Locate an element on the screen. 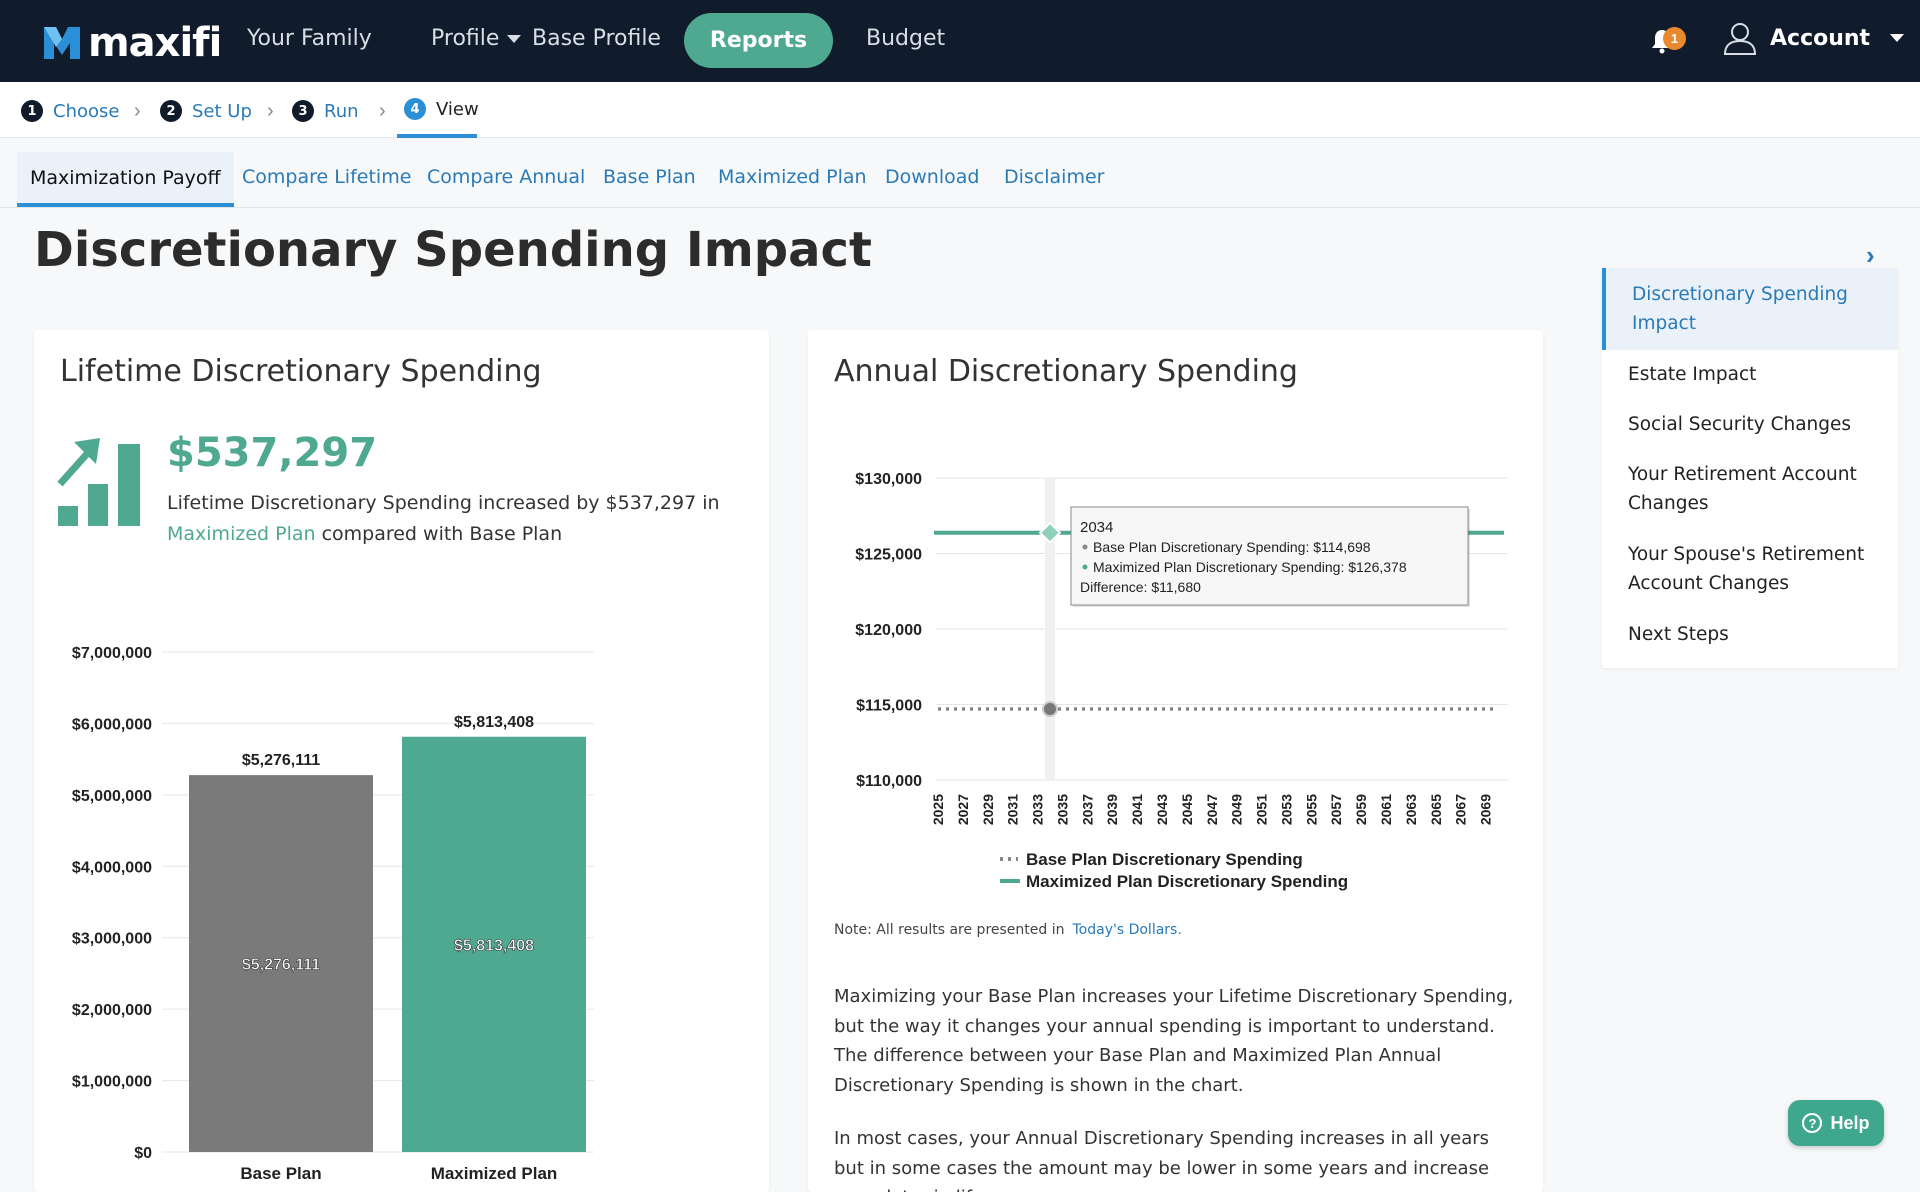  question-icon: ? is located at coordinates (1812, 1123).